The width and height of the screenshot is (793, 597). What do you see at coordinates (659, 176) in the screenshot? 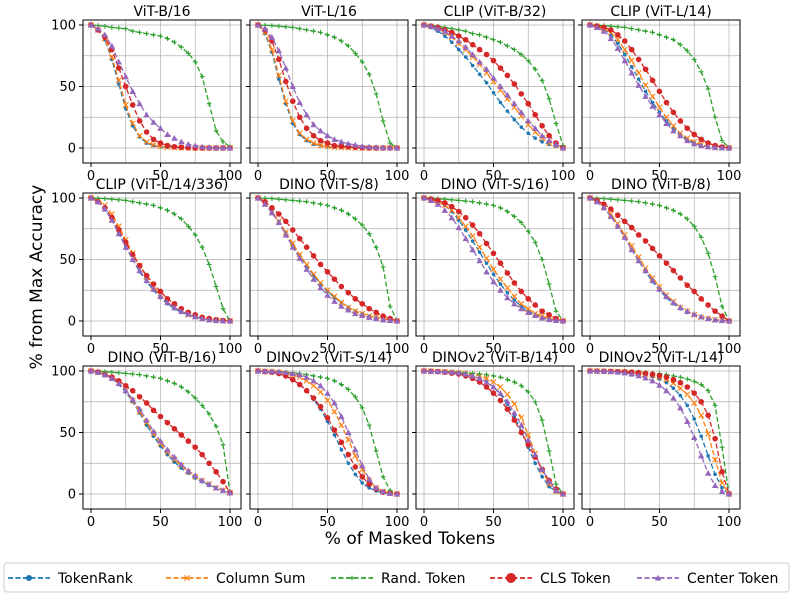
I see `x-tick-label: 50` at bounding box center [659, 176].